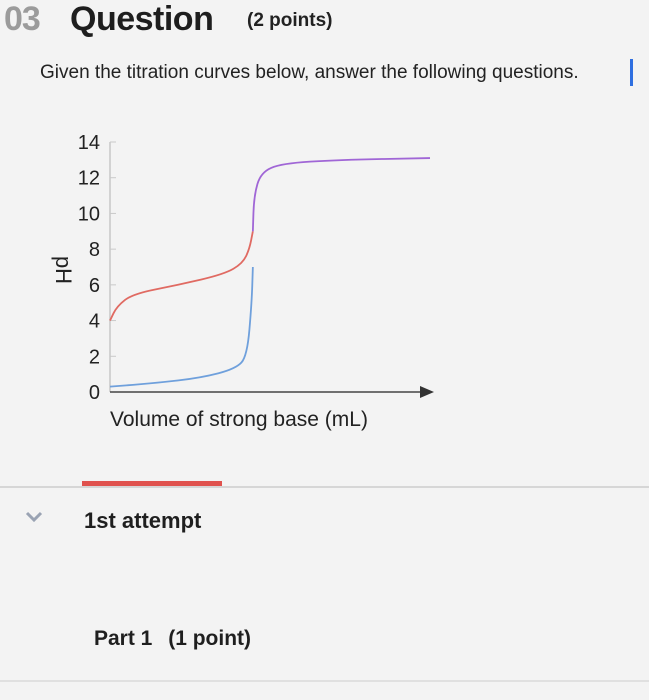 The height and width of the screenshot is (700, 649). What do you see at coordinates (94, 322) in the screenshot?
I see `y-tick-label: 4` at bounding box center [94, 322].